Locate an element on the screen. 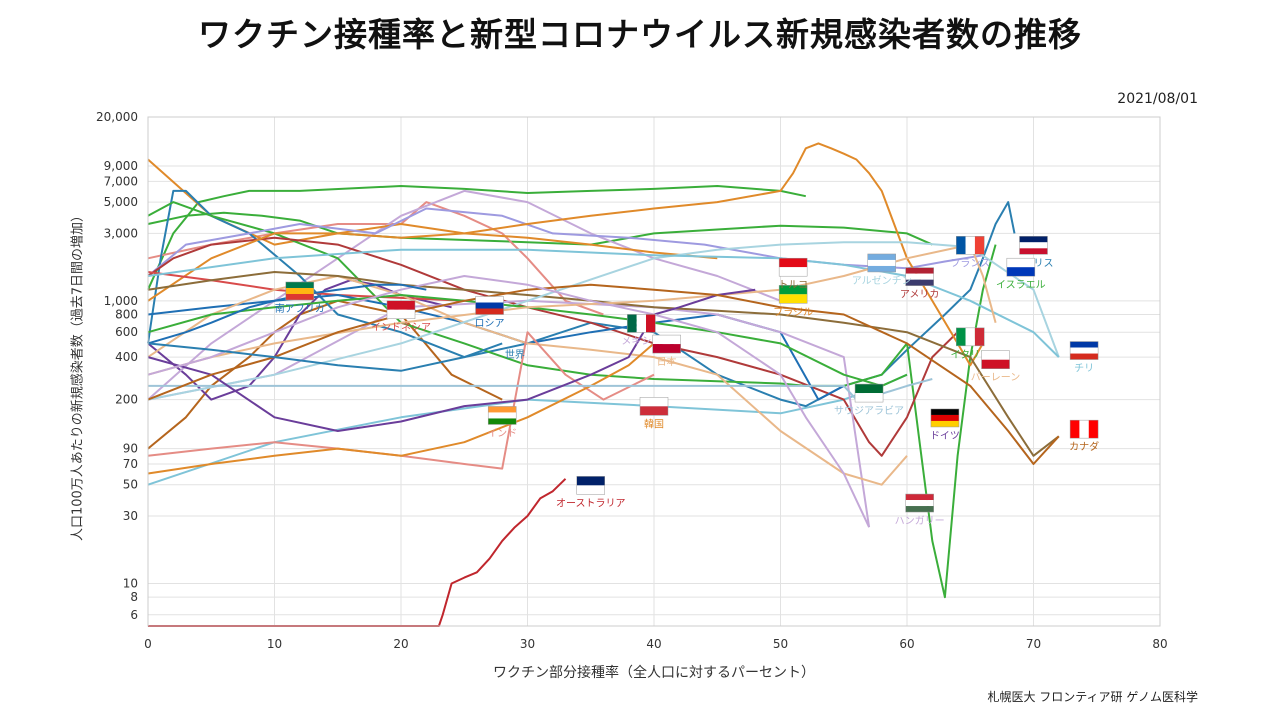  country-label: 日本 is located at coordinates (667, 361).